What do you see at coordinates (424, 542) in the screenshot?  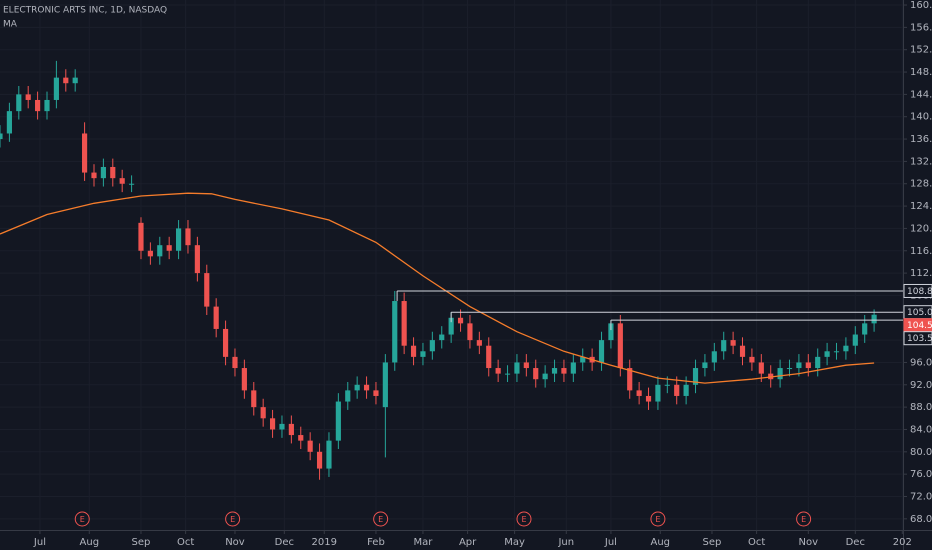 I see `x-tick-label: Mar` at bounding box center [424, 542].